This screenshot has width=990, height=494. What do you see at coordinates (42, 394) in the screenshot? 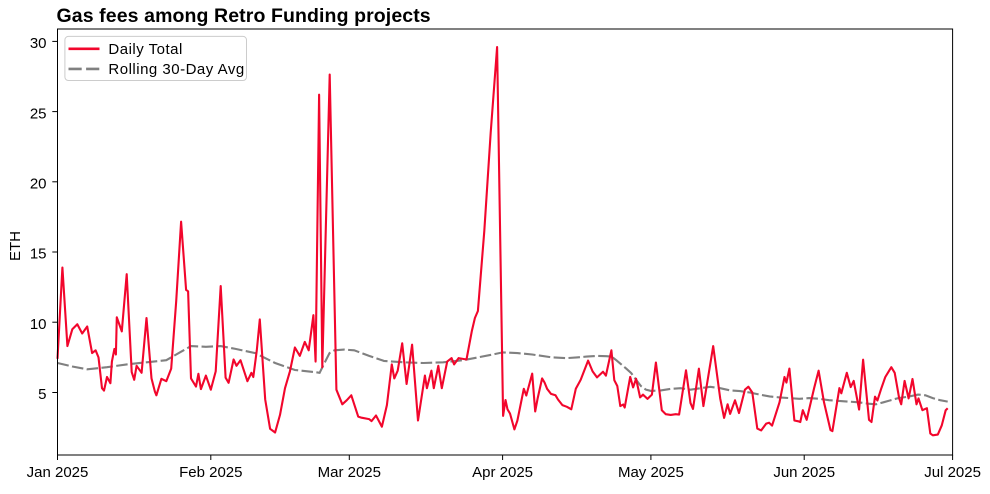
I see `svg-text: 5` at bounding box center [42, 394].